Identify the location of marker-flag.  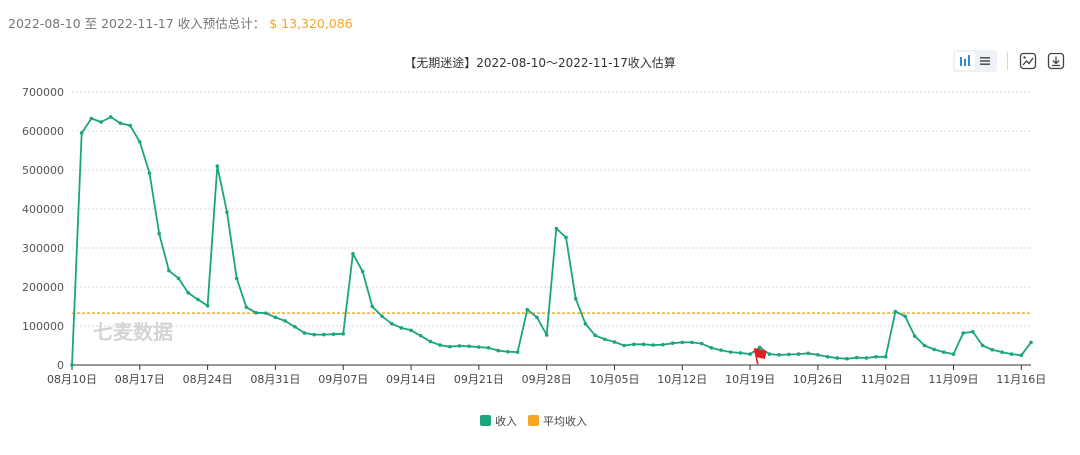
(760, 354).